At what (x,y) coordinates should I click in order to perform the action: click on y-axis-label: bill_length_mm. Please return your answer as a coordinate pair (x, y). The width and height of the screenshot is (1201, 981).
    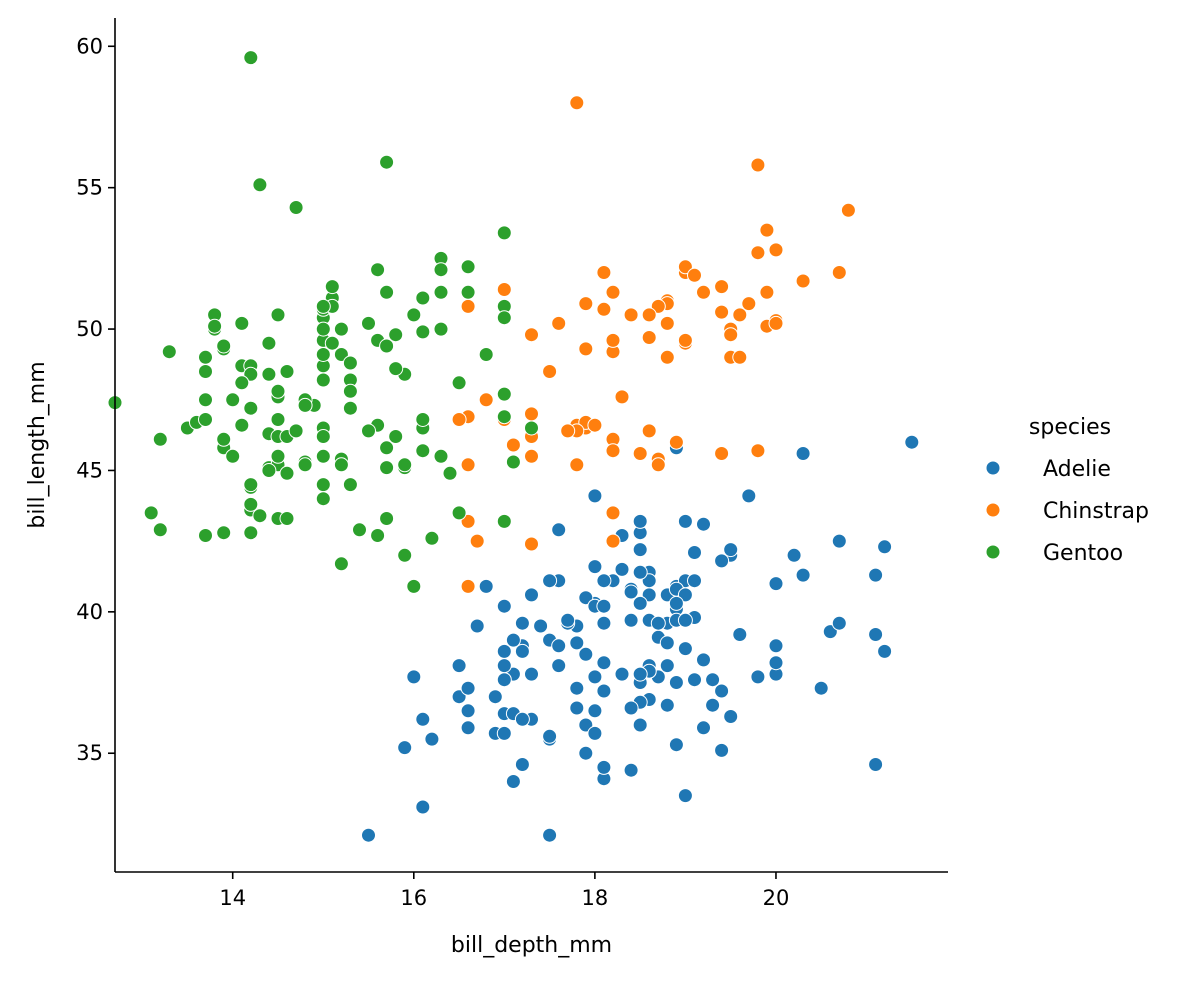
    Looking at the image, I should click on (37, 444).